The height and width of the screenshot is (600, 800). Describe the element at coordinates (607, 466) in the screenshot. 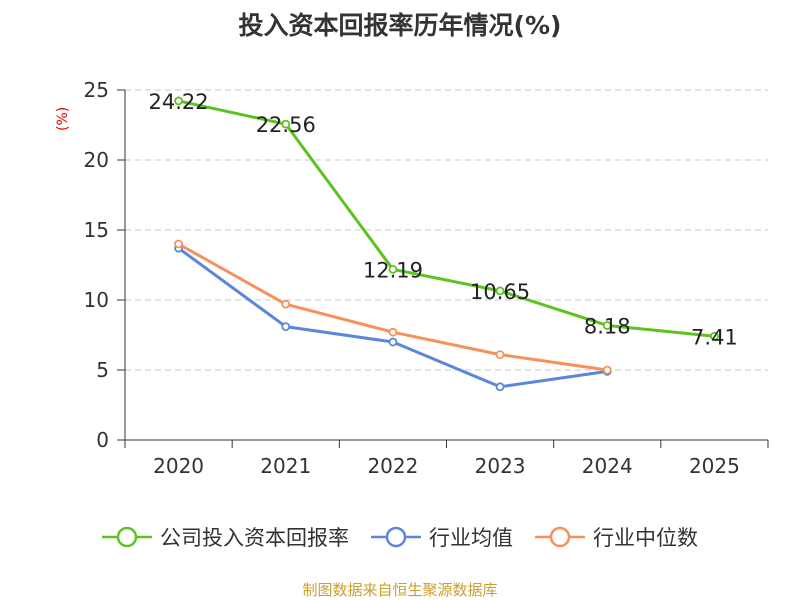

I see `x-tick-label: 2024` at that location.